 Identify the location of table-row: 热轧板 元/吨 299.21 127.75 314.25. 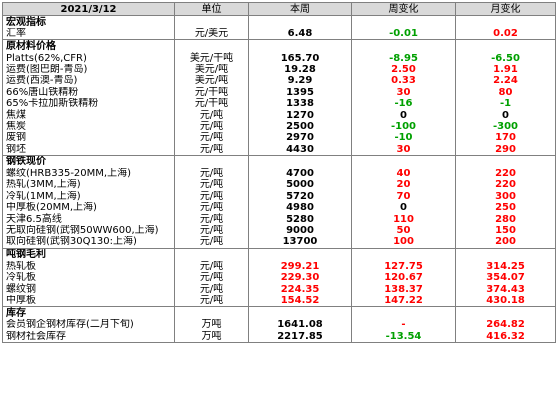
(279, 266).